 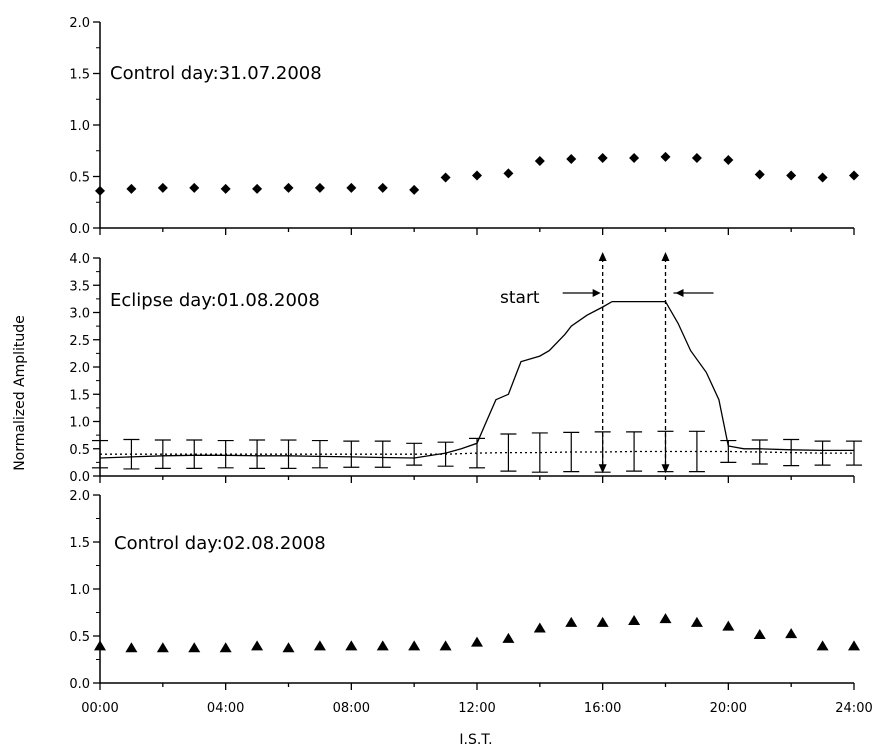 I want to click on y-tick-label: 3.0, so click(x=79, y=314).